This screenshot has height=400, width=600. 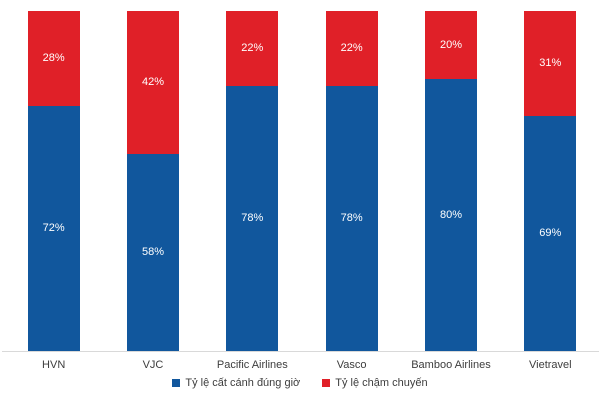 I want to click on bar-column-pacific-airlines: 22% 78%, so click(x=252, y=181).